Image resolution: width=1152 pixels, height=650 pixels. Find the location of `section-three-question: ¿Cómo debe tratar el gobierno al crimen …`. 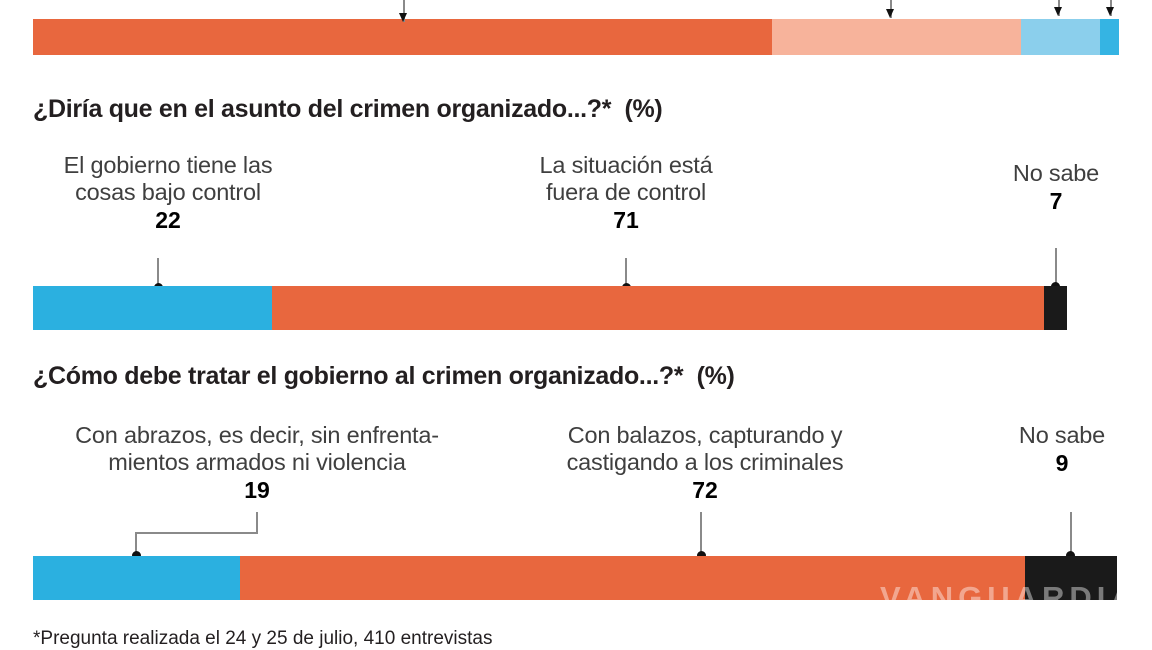

section-three-question: ¿Cómo debe tratar el gobierno al crimen … is located at coordinates (358, 376).